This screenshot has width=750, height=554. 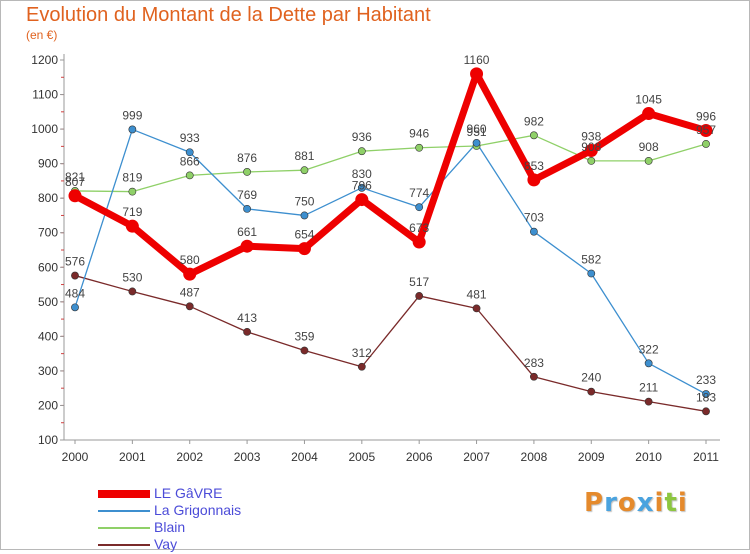 What do you see at coordinates (477, 294) in the screenshot?
I see `data-label: 481` at bounding box center [477, 294].